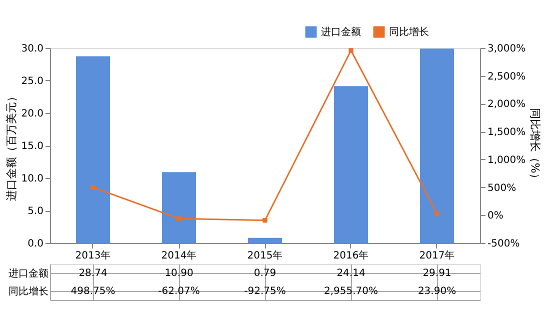 The height and width of the screenshot is (326, 552). I want to click on text: 同比增长, so click(28, 292).